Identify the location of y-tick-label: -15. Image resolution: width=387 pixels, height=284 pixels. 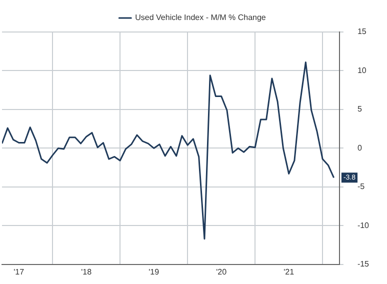
(363, 264).